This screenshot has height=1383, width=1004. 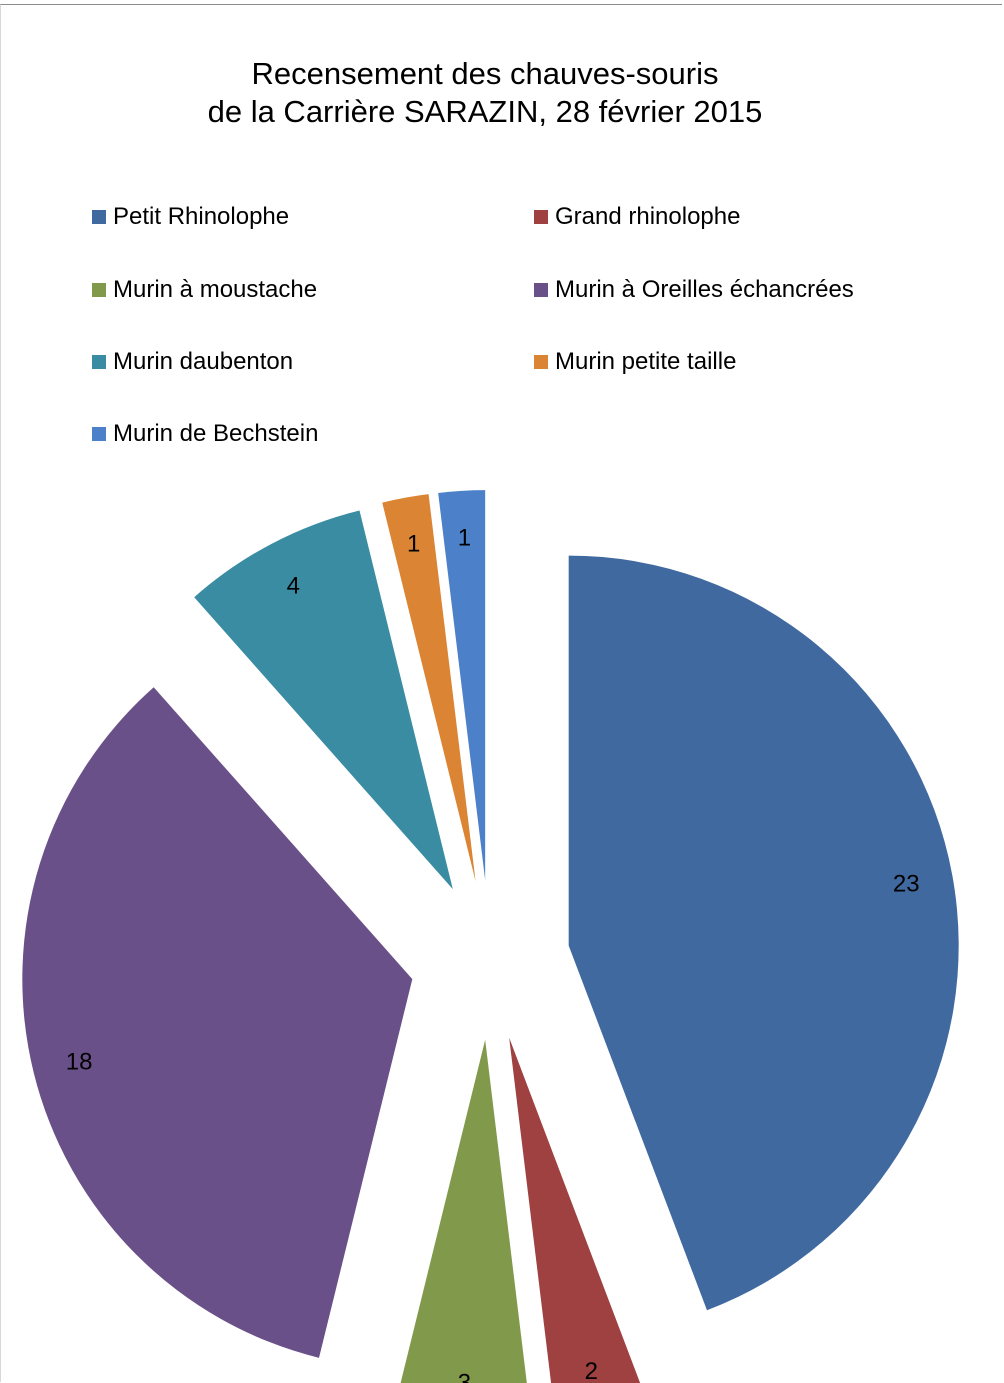 I want to click on slice-value-label: 18, so click(x=79, y=1061).